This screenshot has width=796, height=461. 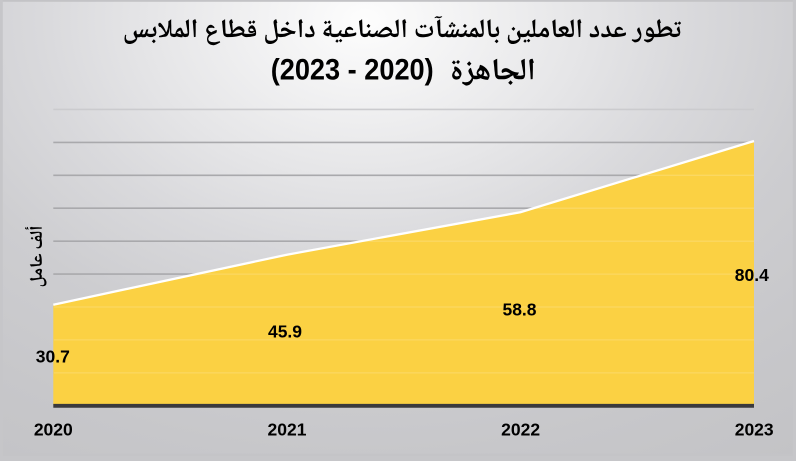 What do you see at coordinates (53, 430) in the screenshot?
I see `svg-text: 2020` at bounding box center [53, 430].